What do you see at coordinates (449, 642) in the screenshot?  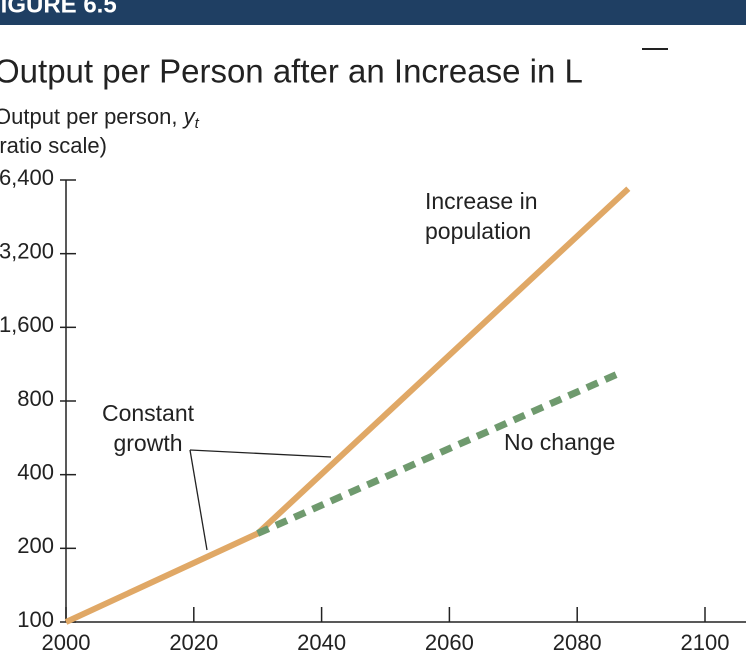 I see `x-tick-label: 2060` at bounding box center [449, 642].